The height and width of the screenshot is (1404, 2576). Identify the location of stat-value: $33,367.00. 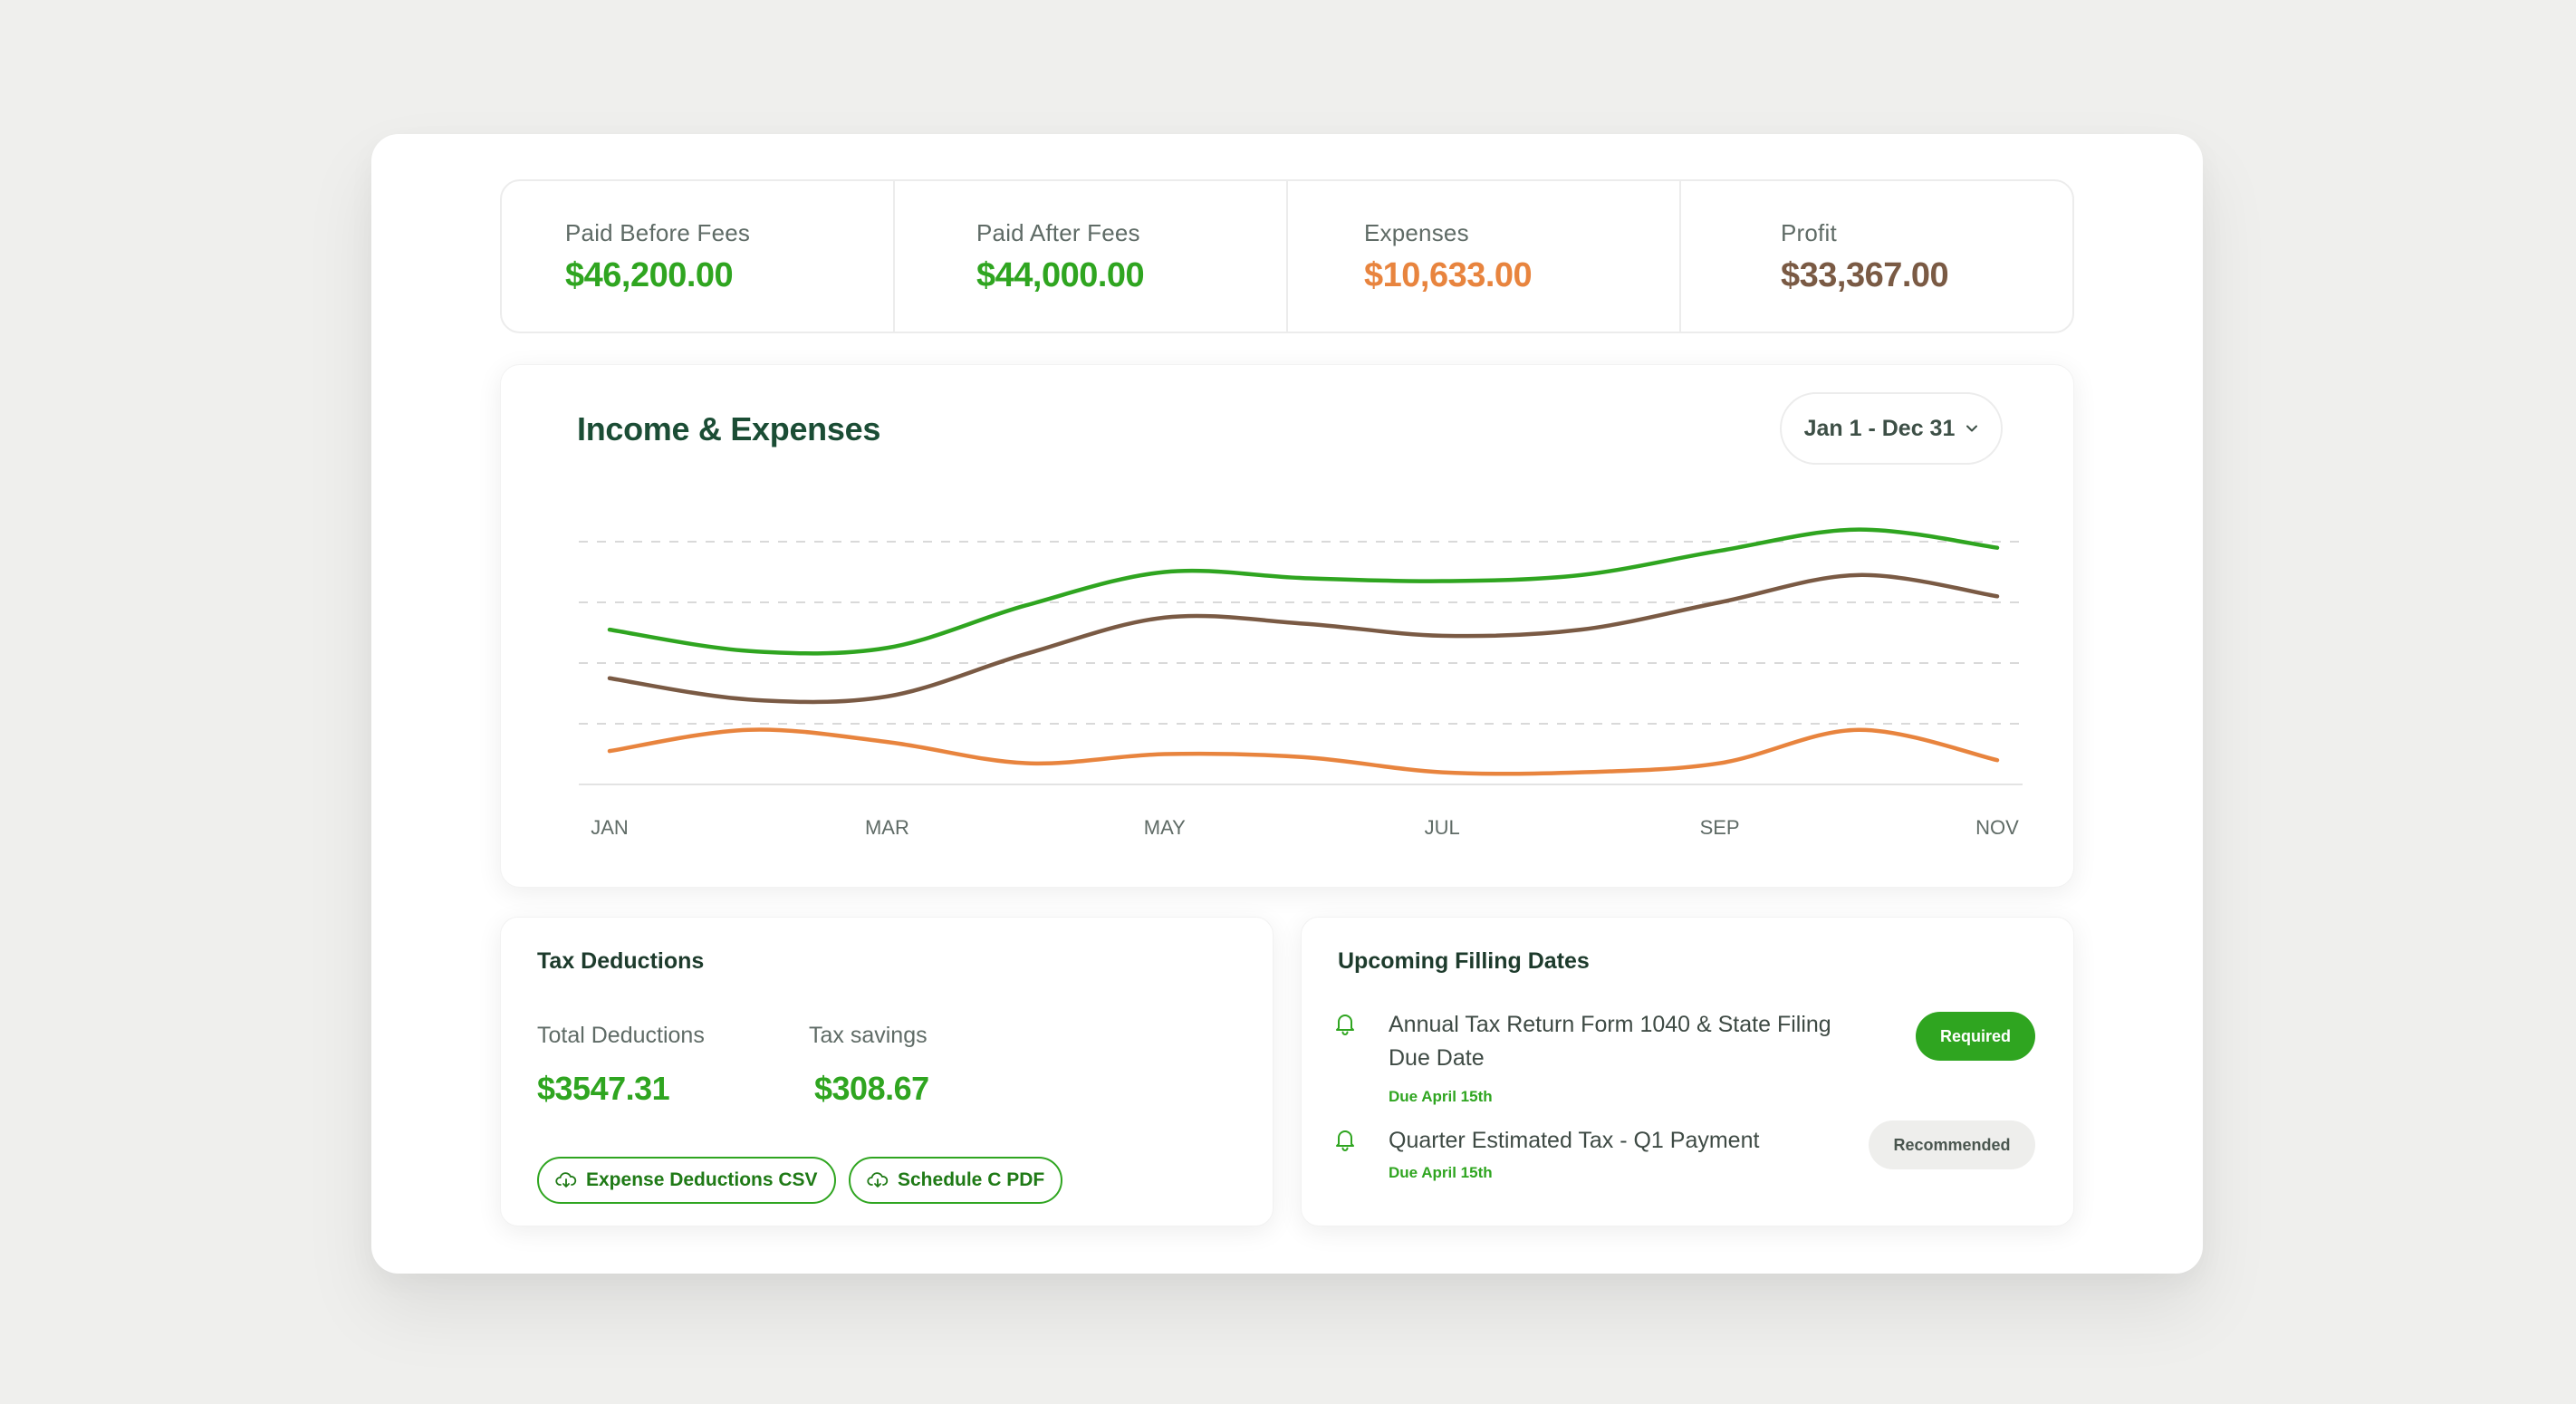
(1865, 275).